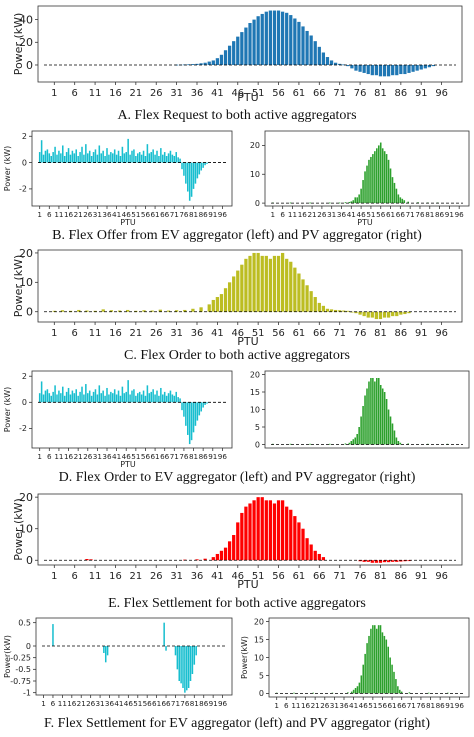  I want to click on x-tick-label: 66, so click(401, 214).